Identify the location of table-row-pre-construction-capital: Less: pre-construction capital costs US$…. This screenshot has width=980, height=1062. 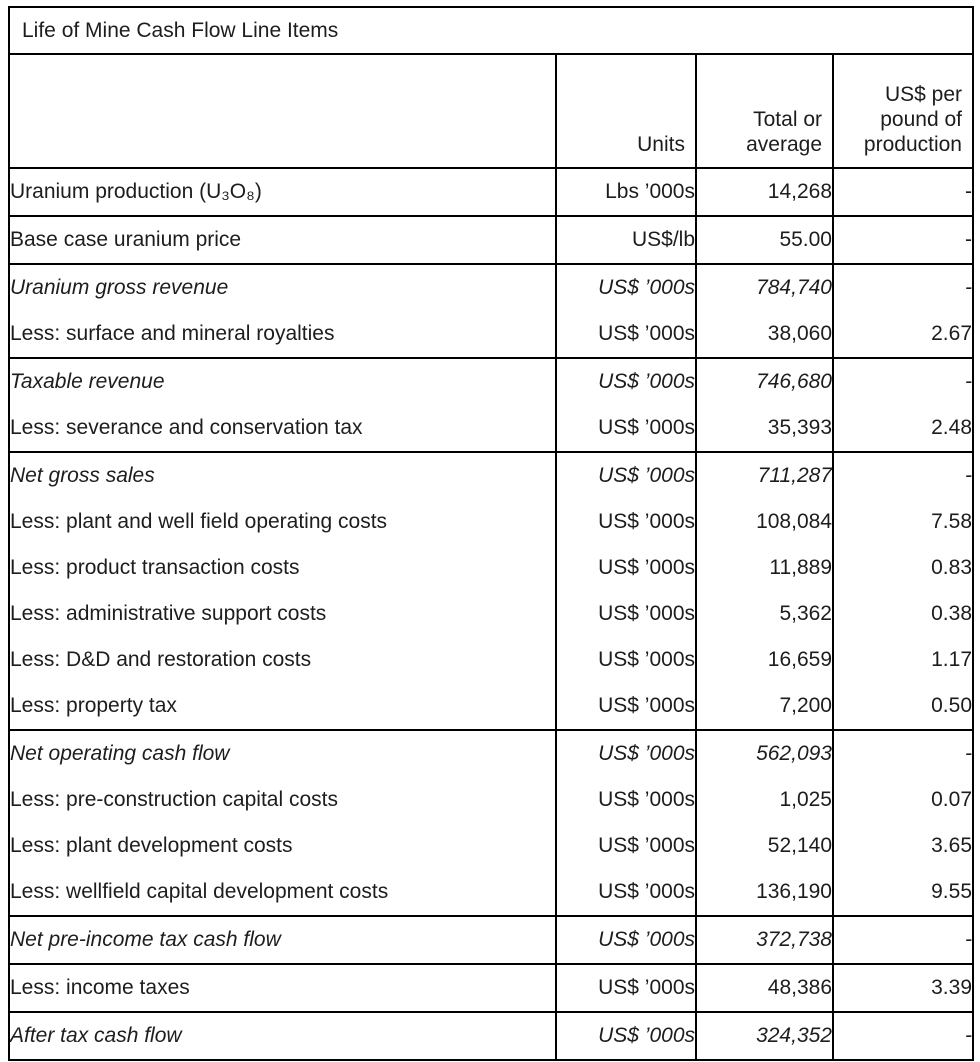
(491, 800).